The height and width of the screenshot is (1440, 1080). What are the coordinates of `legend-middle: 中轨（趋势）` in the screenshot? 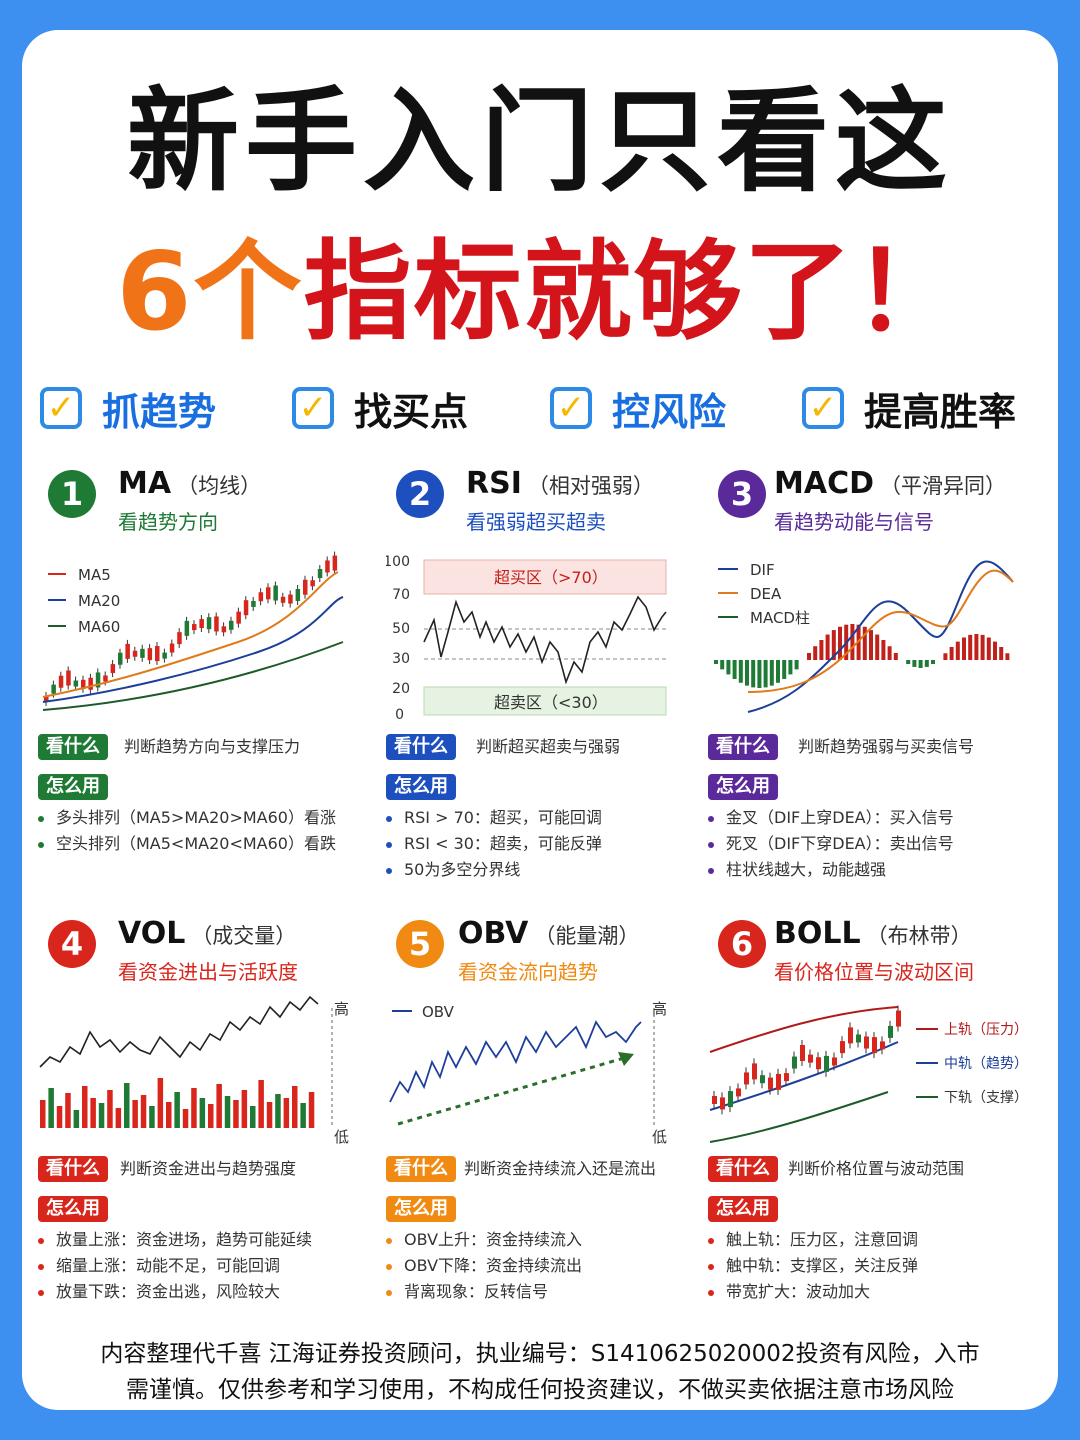 It's located at (986, 1064).